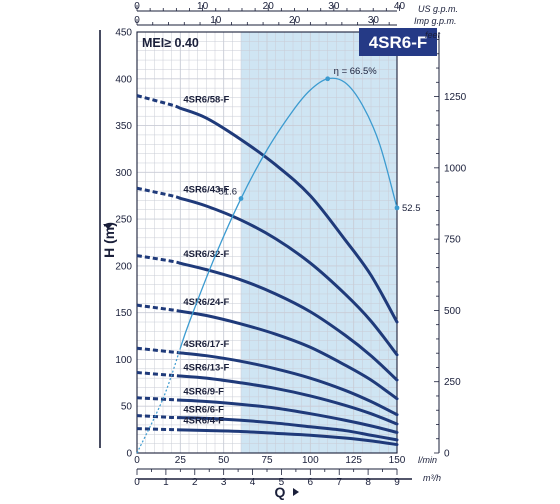  Describe the element at coordinates (123, 126) in the screenshot. I see `y-tick-label: 350` at that location.